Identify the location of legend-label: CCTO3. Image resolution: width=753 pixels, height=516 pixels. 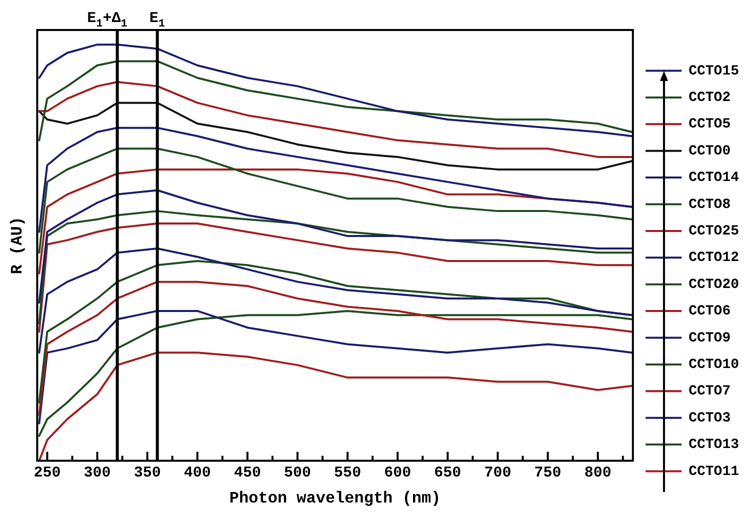
(709, 418).